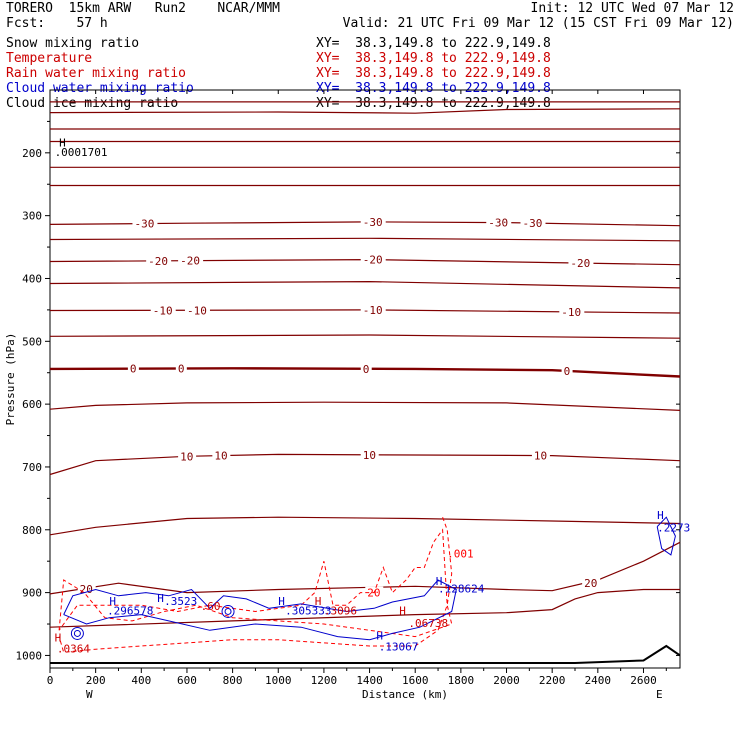 The image size is (740, 740). Describe the element at coordinates (211, 606) in the screenshot. I see `maximum-value: .60` at that location.